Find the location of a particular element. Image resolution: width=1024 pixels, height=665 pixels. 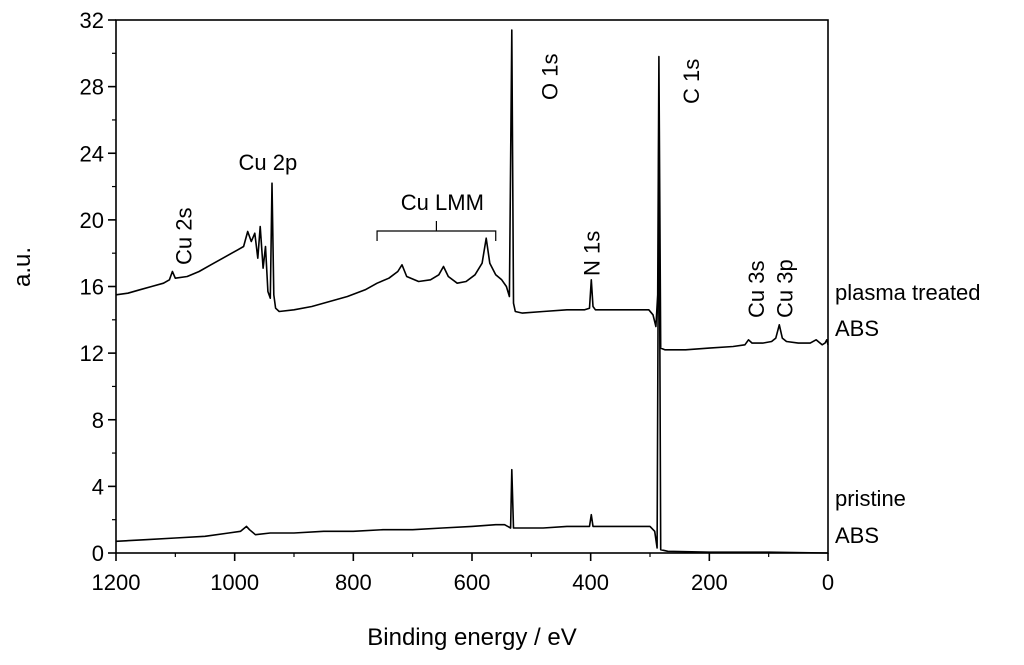

x-tick-label: 0 is located at coordinates (828, 582).